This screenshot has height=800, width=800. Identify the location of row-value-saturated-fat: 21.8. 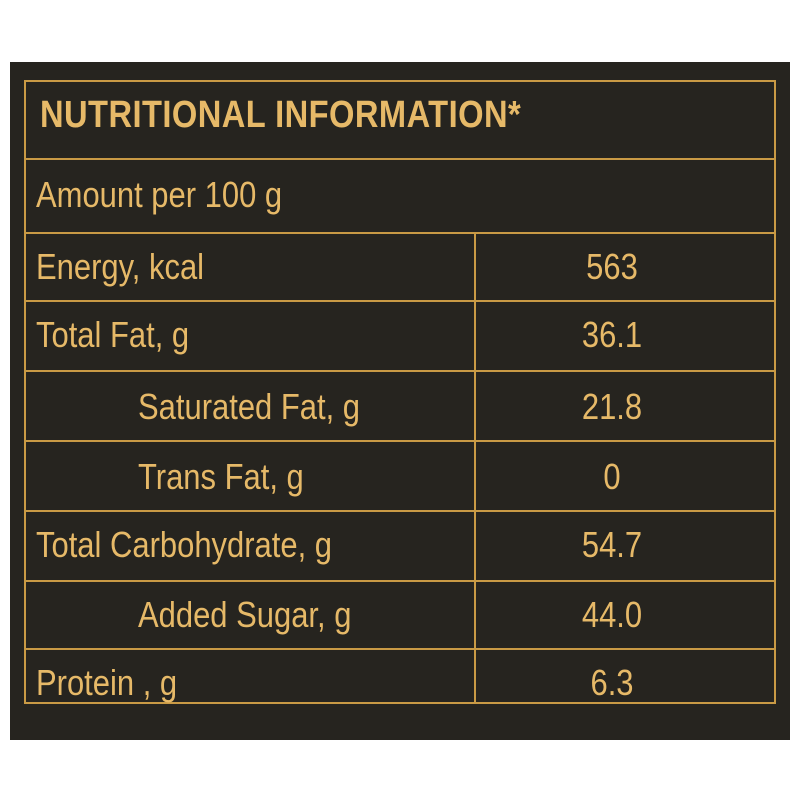
(612, 406).